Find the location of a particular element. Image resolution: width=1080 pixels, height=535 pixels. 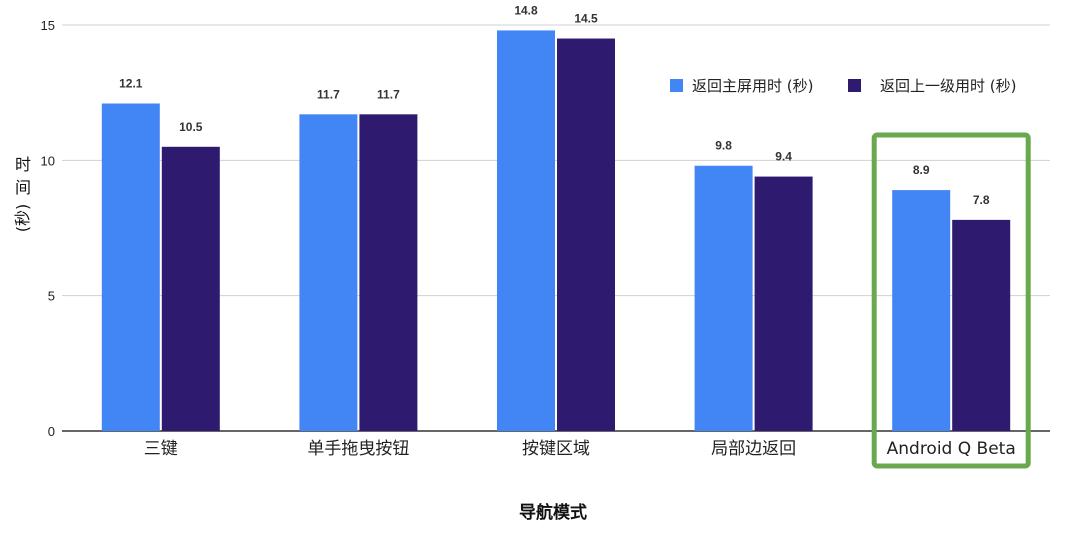

data-label: 9.4 is located at coordinates (783, 157).